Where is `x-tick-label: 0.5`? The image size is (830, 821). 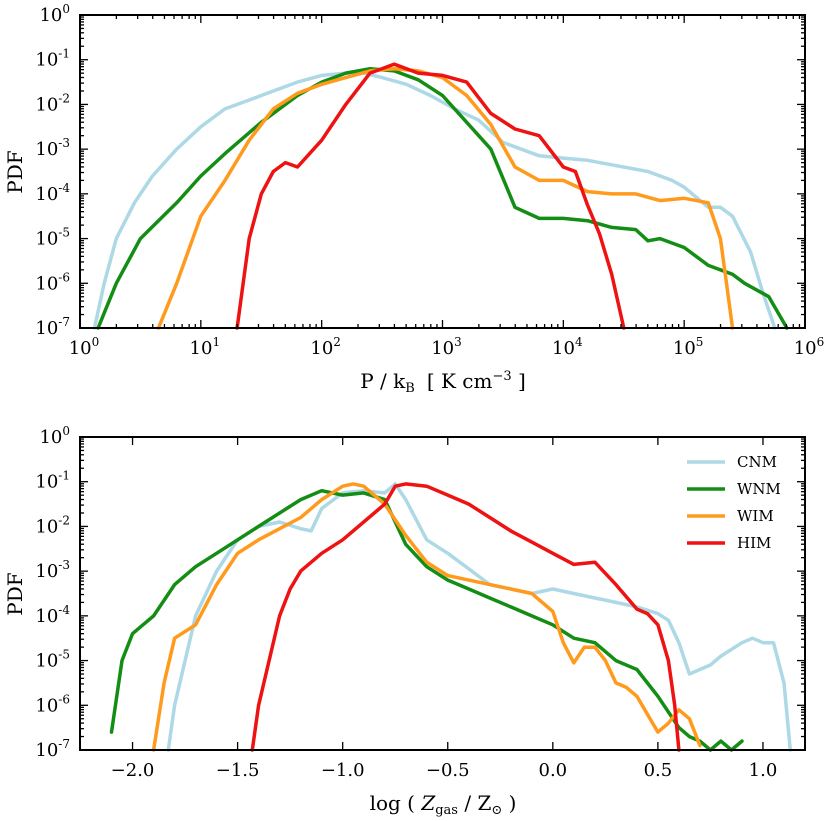
x-tick-label: 0.5 is located at coordinates (658, 770).